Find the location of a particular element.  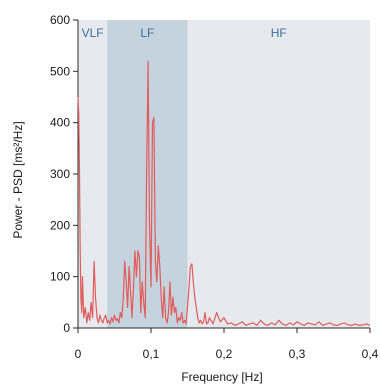

y-tick-label: 400 is located at coordinates (60, 123).